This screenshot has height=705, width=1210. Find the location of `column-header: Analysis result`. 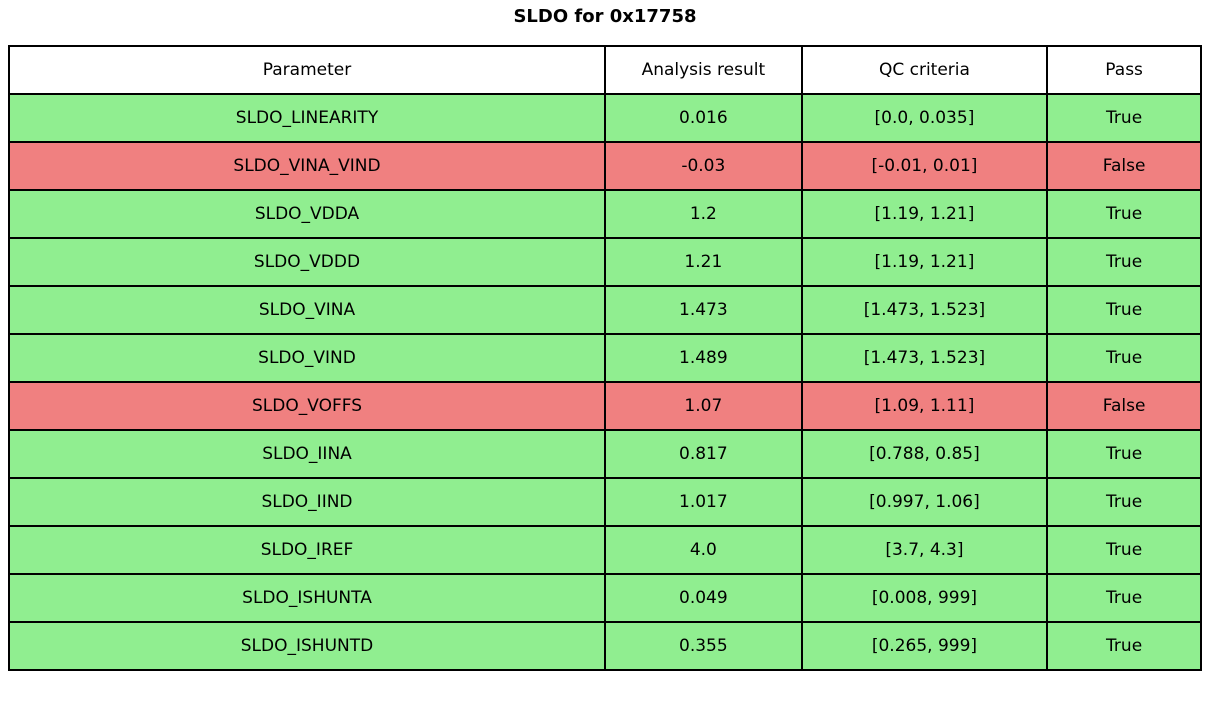

column-header: Analysis result is located at coordinates (703, 70).